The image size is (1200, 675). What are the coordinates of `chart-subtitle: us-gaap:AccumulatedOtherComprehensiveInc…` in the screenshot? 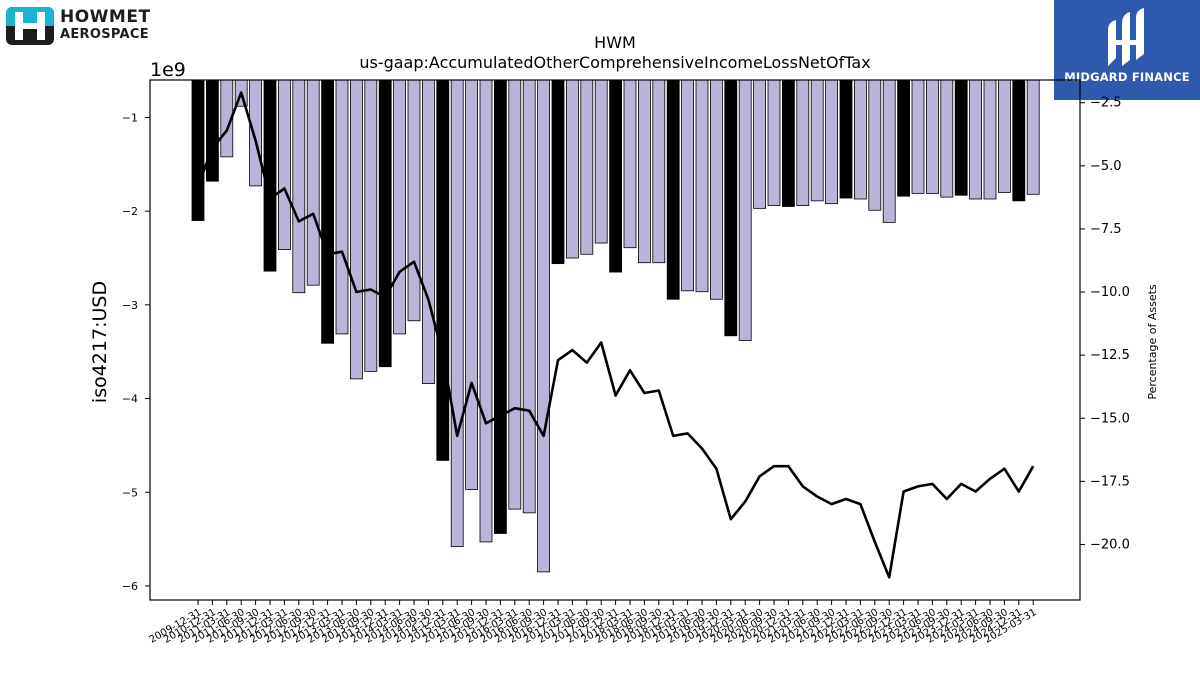 It's located at (614, 62).